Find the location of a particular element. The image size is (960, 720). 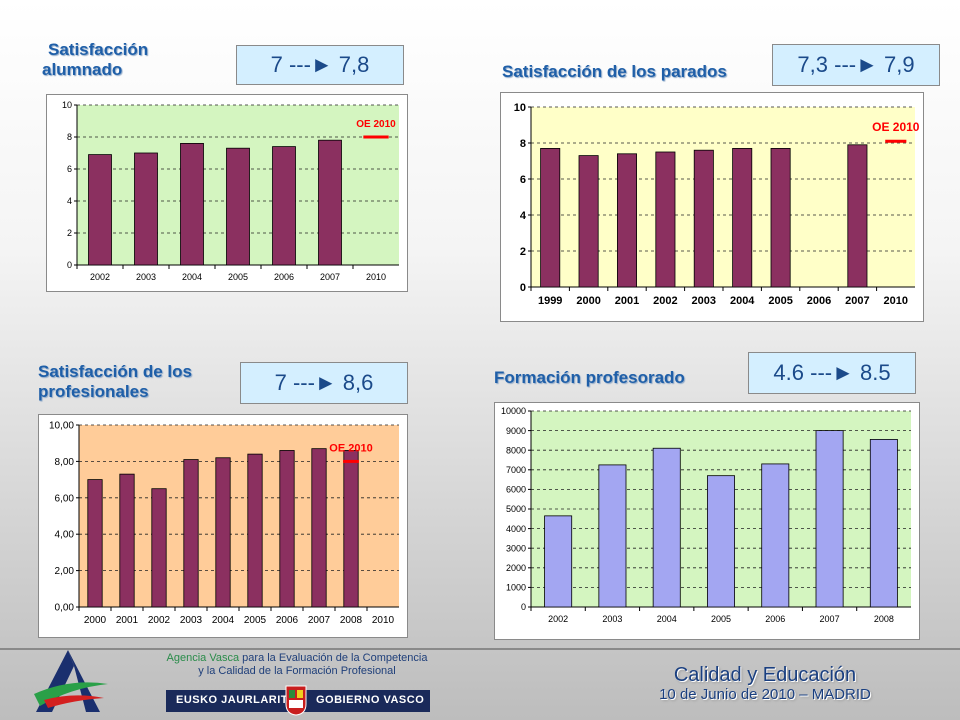

gov-label-left: EUSKO JAURLARITZA is located at coordinates (240, 700).